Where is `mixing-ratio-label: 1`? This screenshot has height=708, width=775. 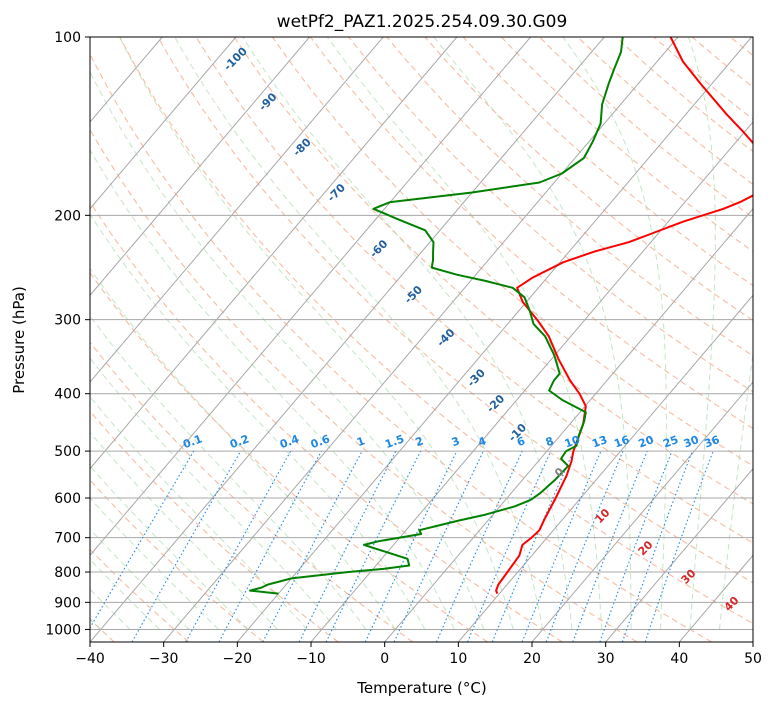 mixing-ratio-label: 1 is located at coordinates (361, 441).